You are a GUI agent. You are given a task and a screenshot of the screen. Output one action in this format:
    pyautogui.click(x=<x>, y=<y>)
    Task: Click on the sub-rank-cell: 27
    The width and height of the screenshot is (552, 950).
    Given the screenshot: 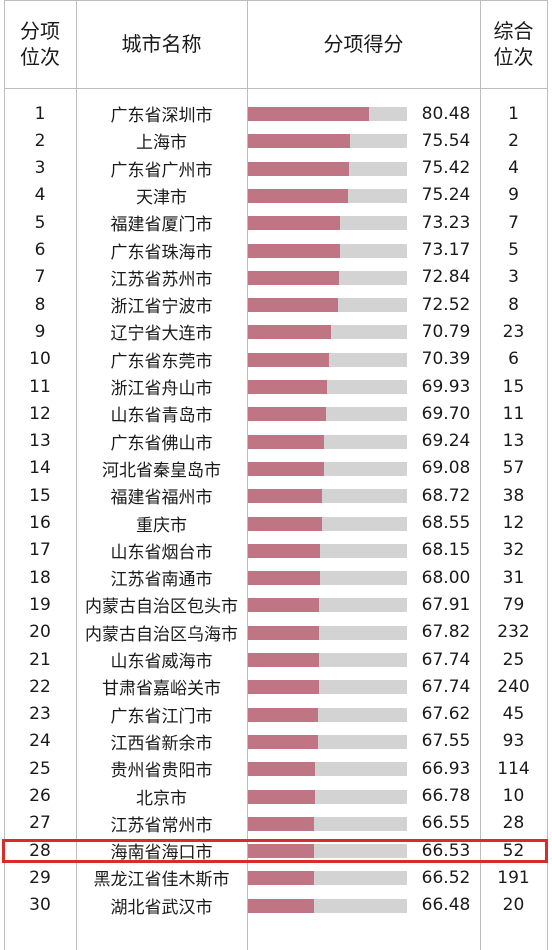 What is the action you would take?
    pyautogui.click(x=40, y=823)
    